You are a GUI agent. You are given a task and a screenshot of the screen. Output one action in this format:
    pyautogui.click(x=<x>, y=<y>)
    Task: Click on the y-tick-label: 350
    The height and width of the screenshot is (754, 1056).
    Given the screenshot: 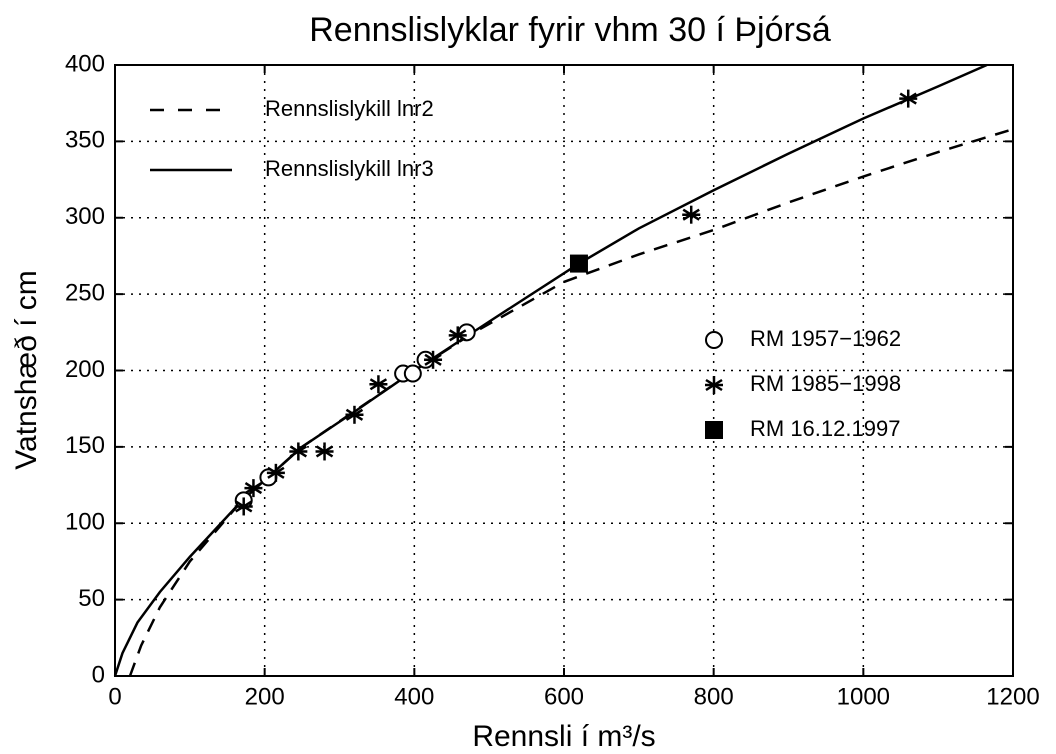 What is the action you would take?
    pyautogui.click(x=85, y=140)
    